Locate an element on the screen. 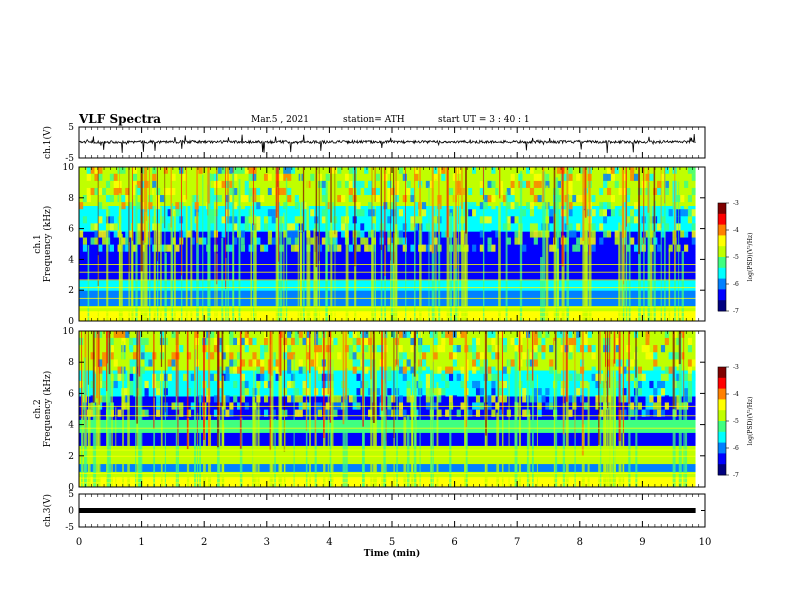  colorbar-cell is located at coordinates (722, 409).